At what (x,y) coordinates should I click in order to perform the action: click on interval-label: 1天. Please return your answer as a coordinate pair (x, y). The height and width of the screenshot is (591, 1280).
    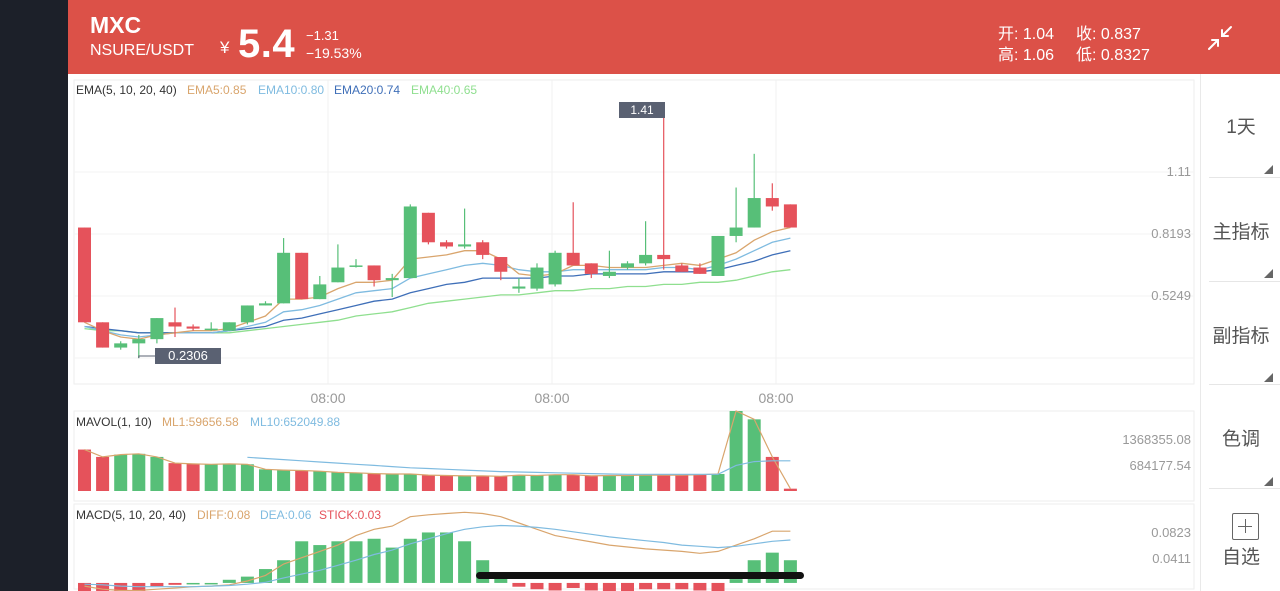
    Looking at the image, I should click on (1241, 127).